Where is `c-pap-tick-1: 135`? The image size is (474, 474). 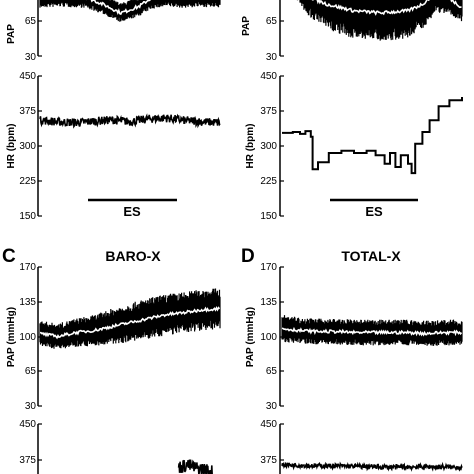
c-pap-tick-1: 135 is located at coordinates (27, 302).